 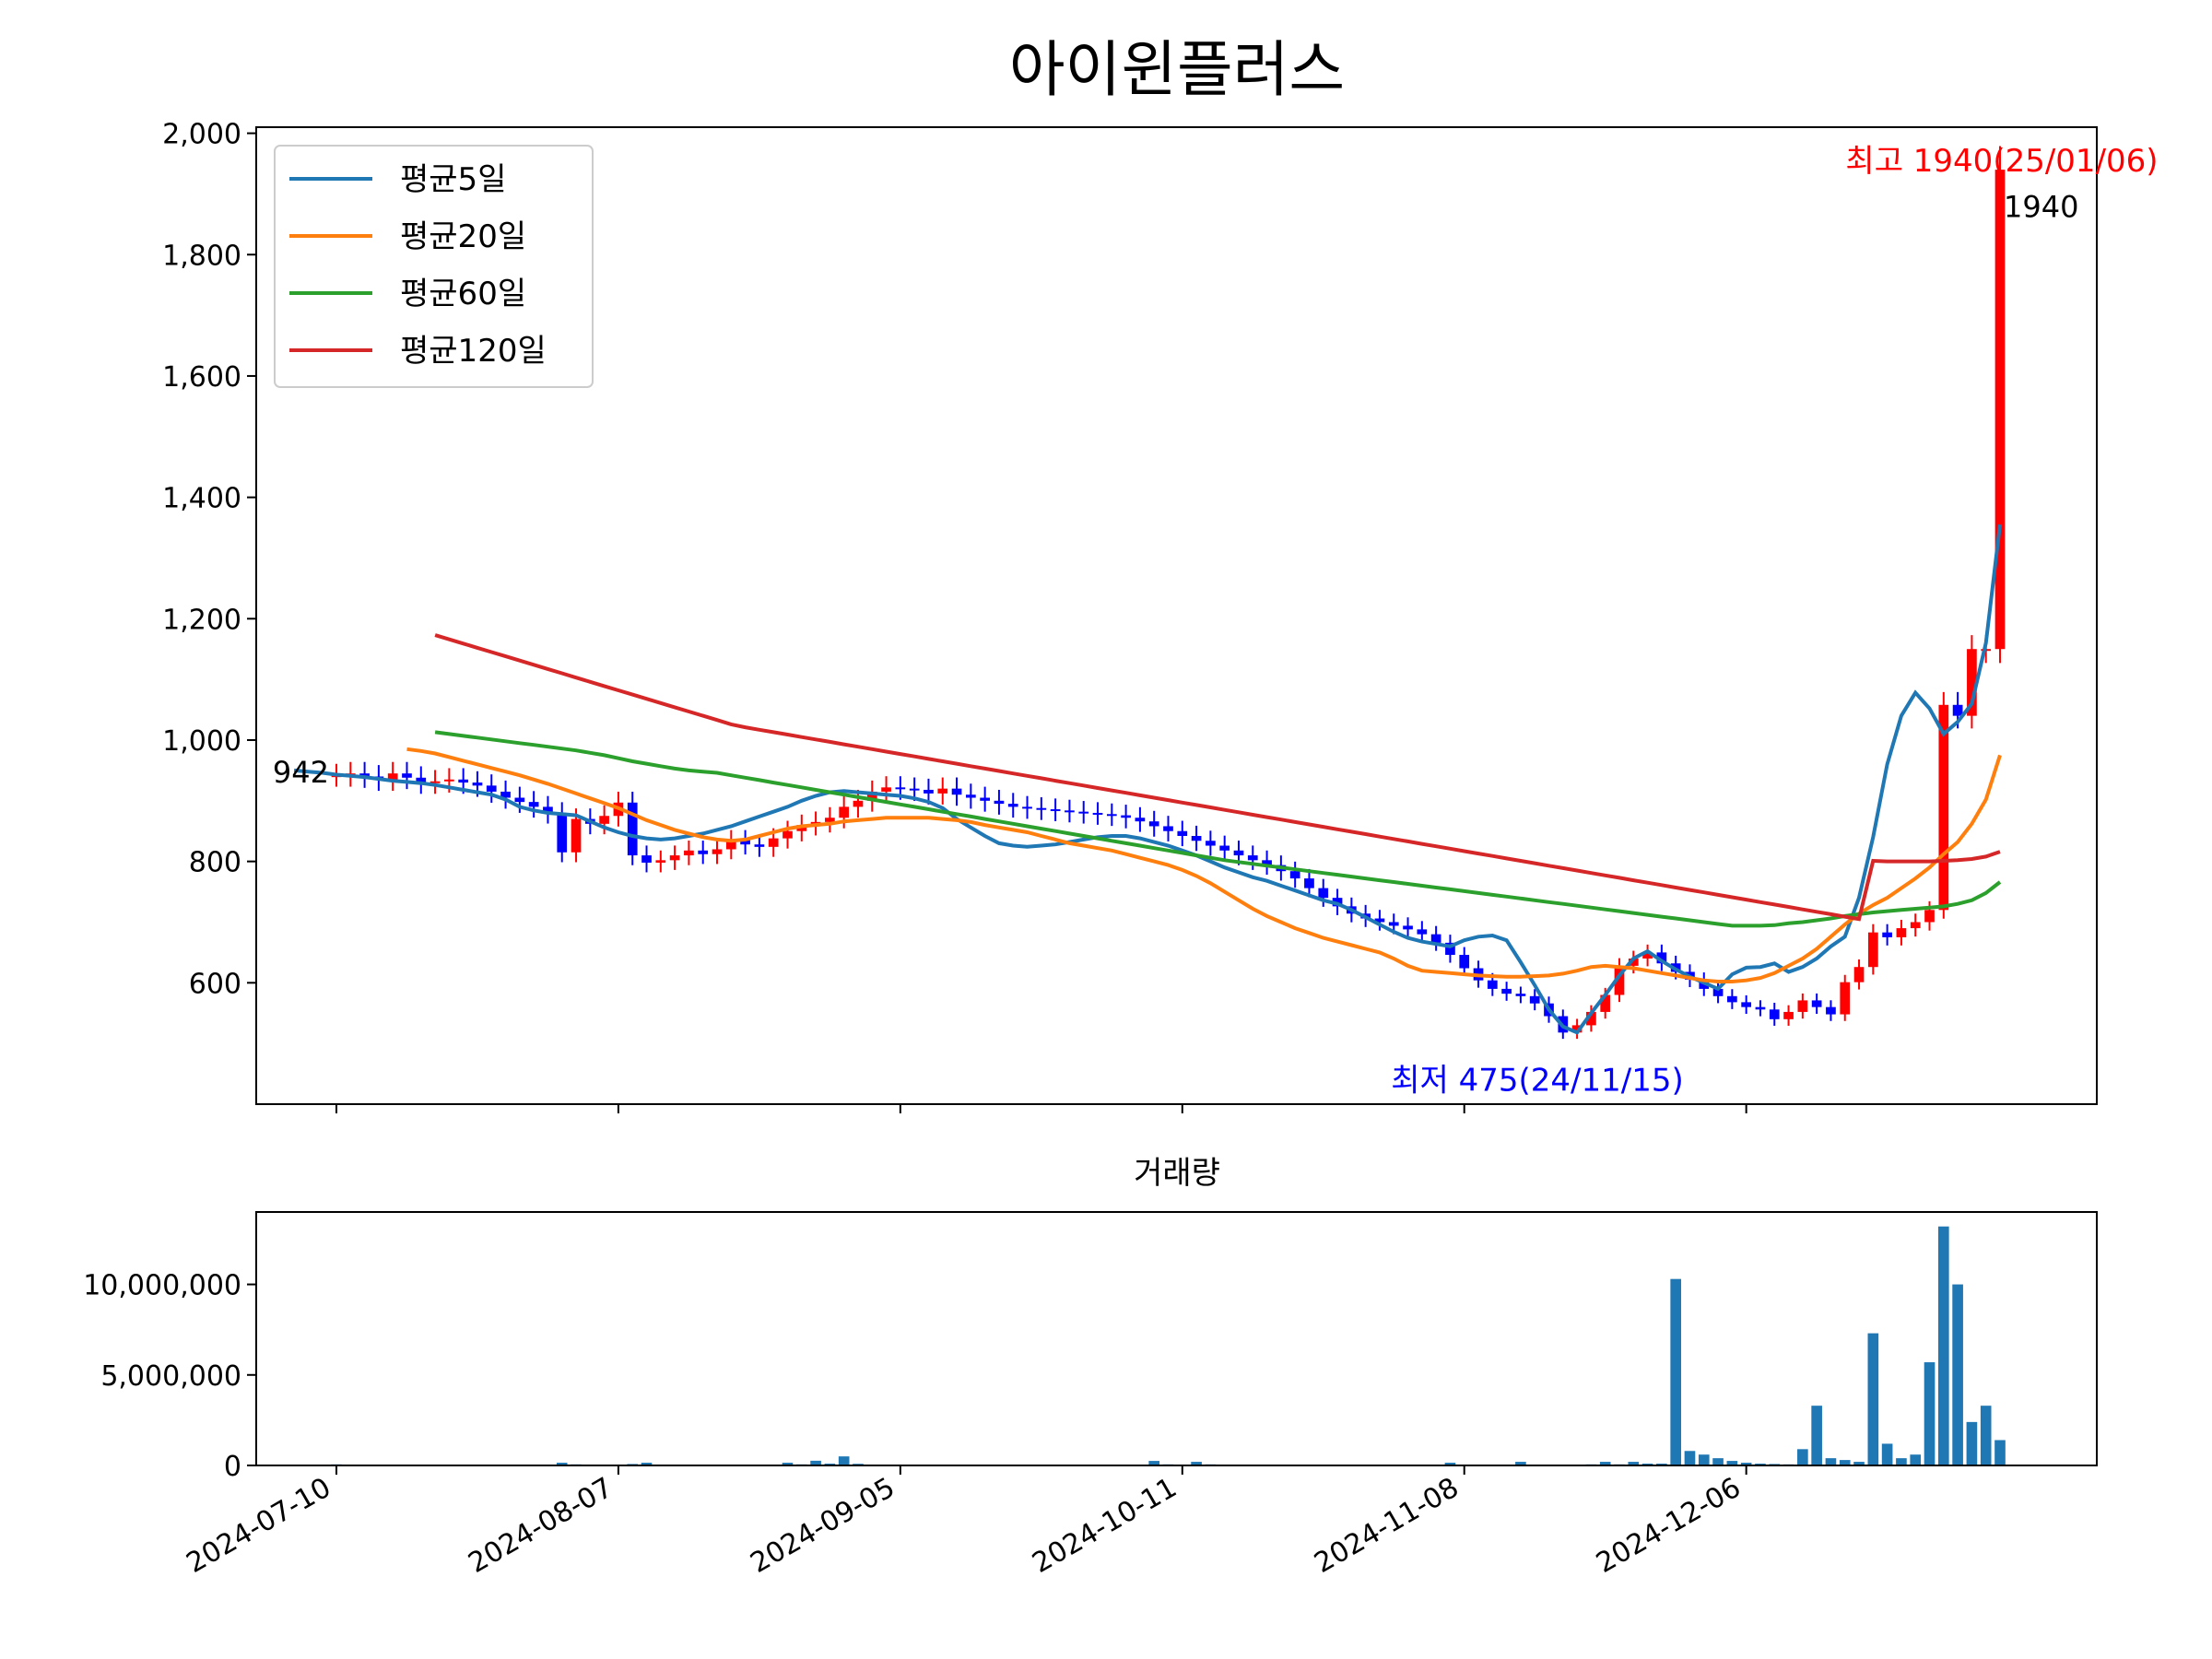 I want to click on ma-line-ma20, so click(x=1204, y=865).